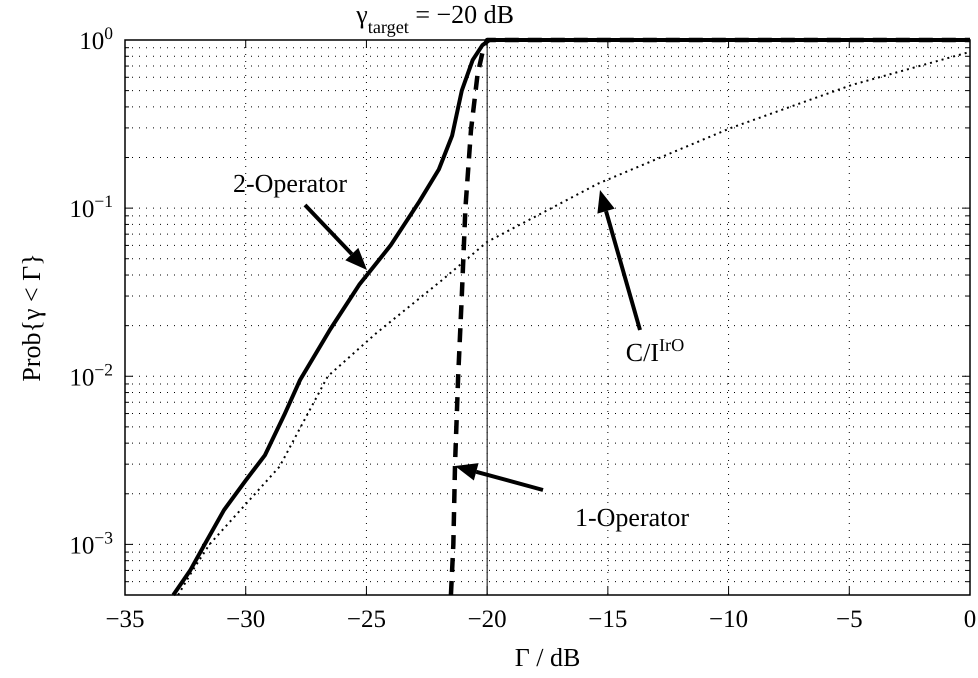 This screenshot has height=678, width=978. I want to click on y-tick-label: 10$^{0}$, so click(96, 39).